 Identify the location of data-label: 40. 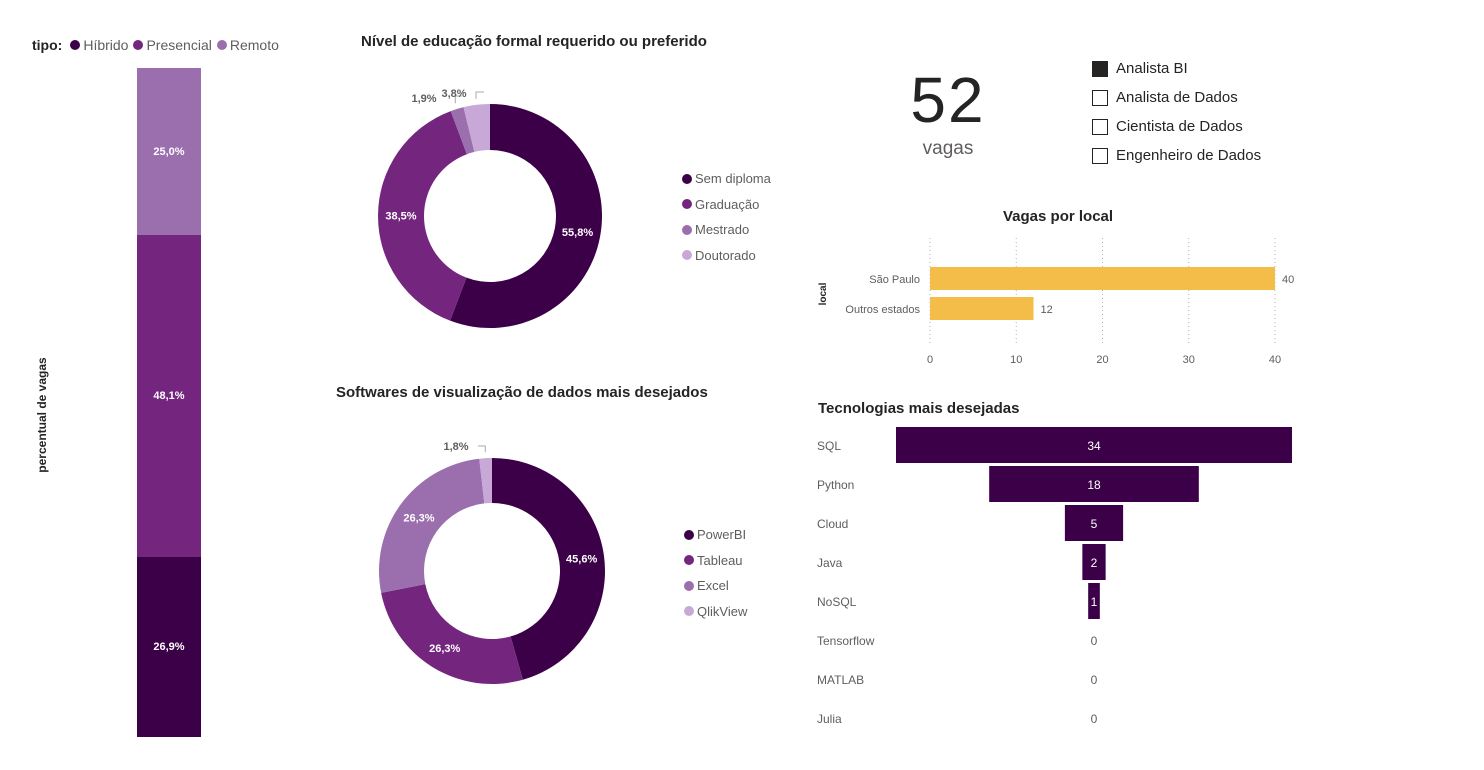
(1288, 280).